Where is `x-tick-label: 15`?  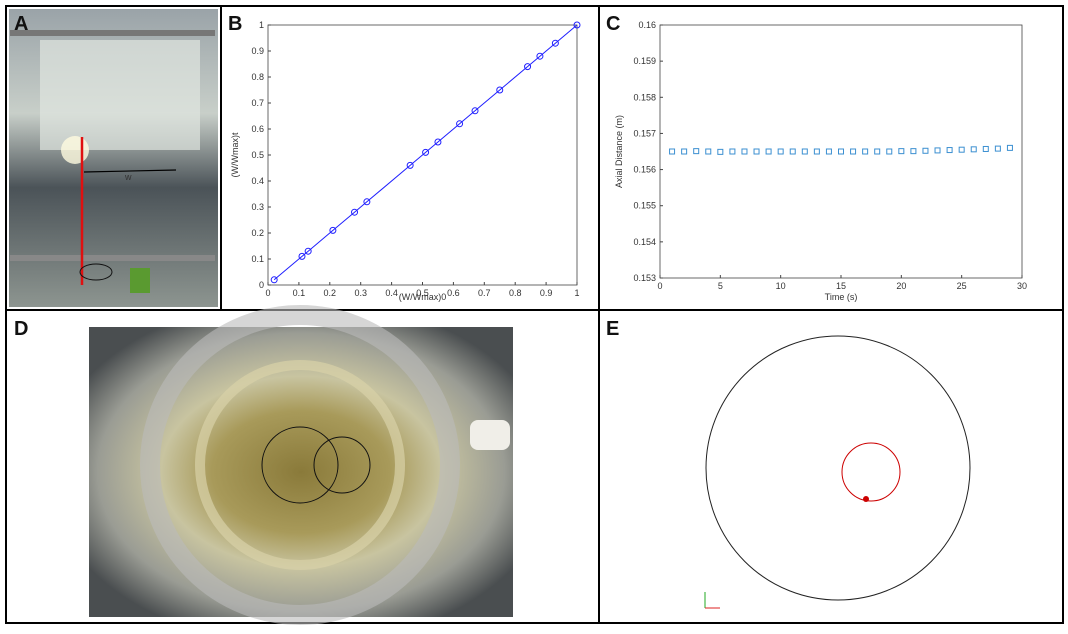
x-tick-label: 15 is located at coordinates (841, 286).